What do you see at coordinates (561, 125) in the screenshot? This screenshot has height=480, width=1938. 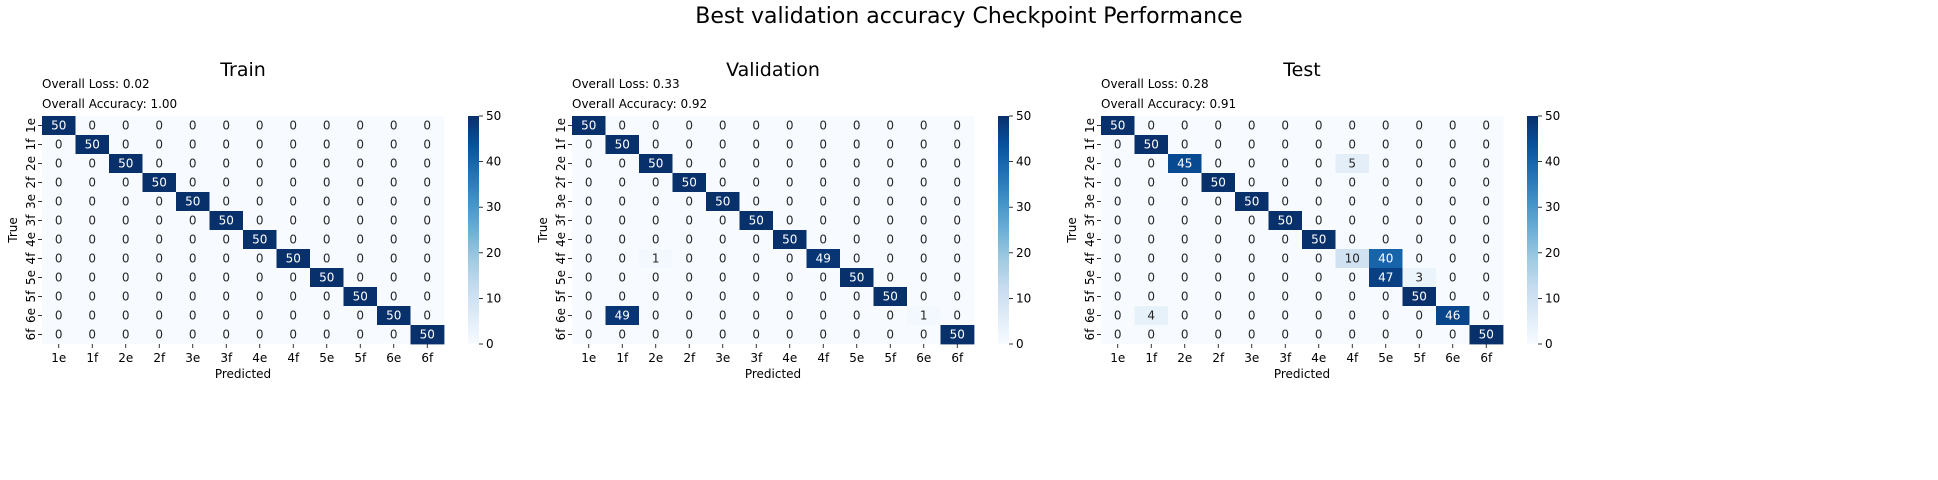 I see `y-tick-label: 1e` at bounding box center [561, 125].